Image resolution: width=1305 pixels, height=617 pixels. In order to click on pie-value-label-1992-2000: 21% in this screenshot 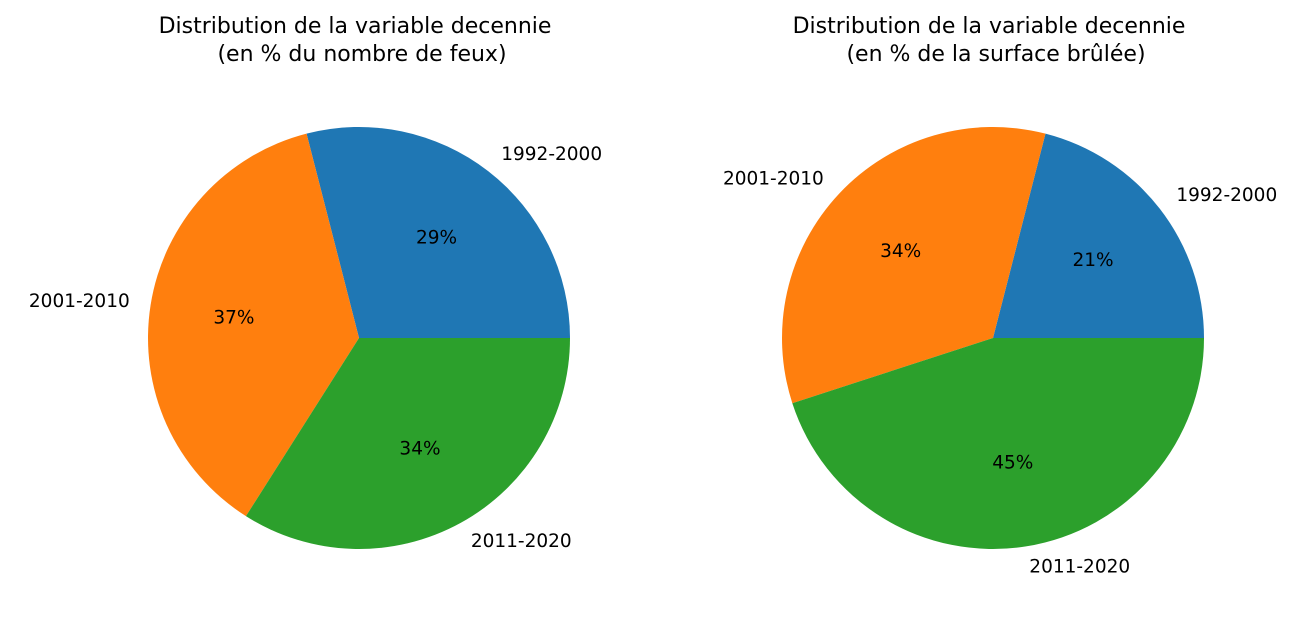, I will do `click(1092, 260)`.